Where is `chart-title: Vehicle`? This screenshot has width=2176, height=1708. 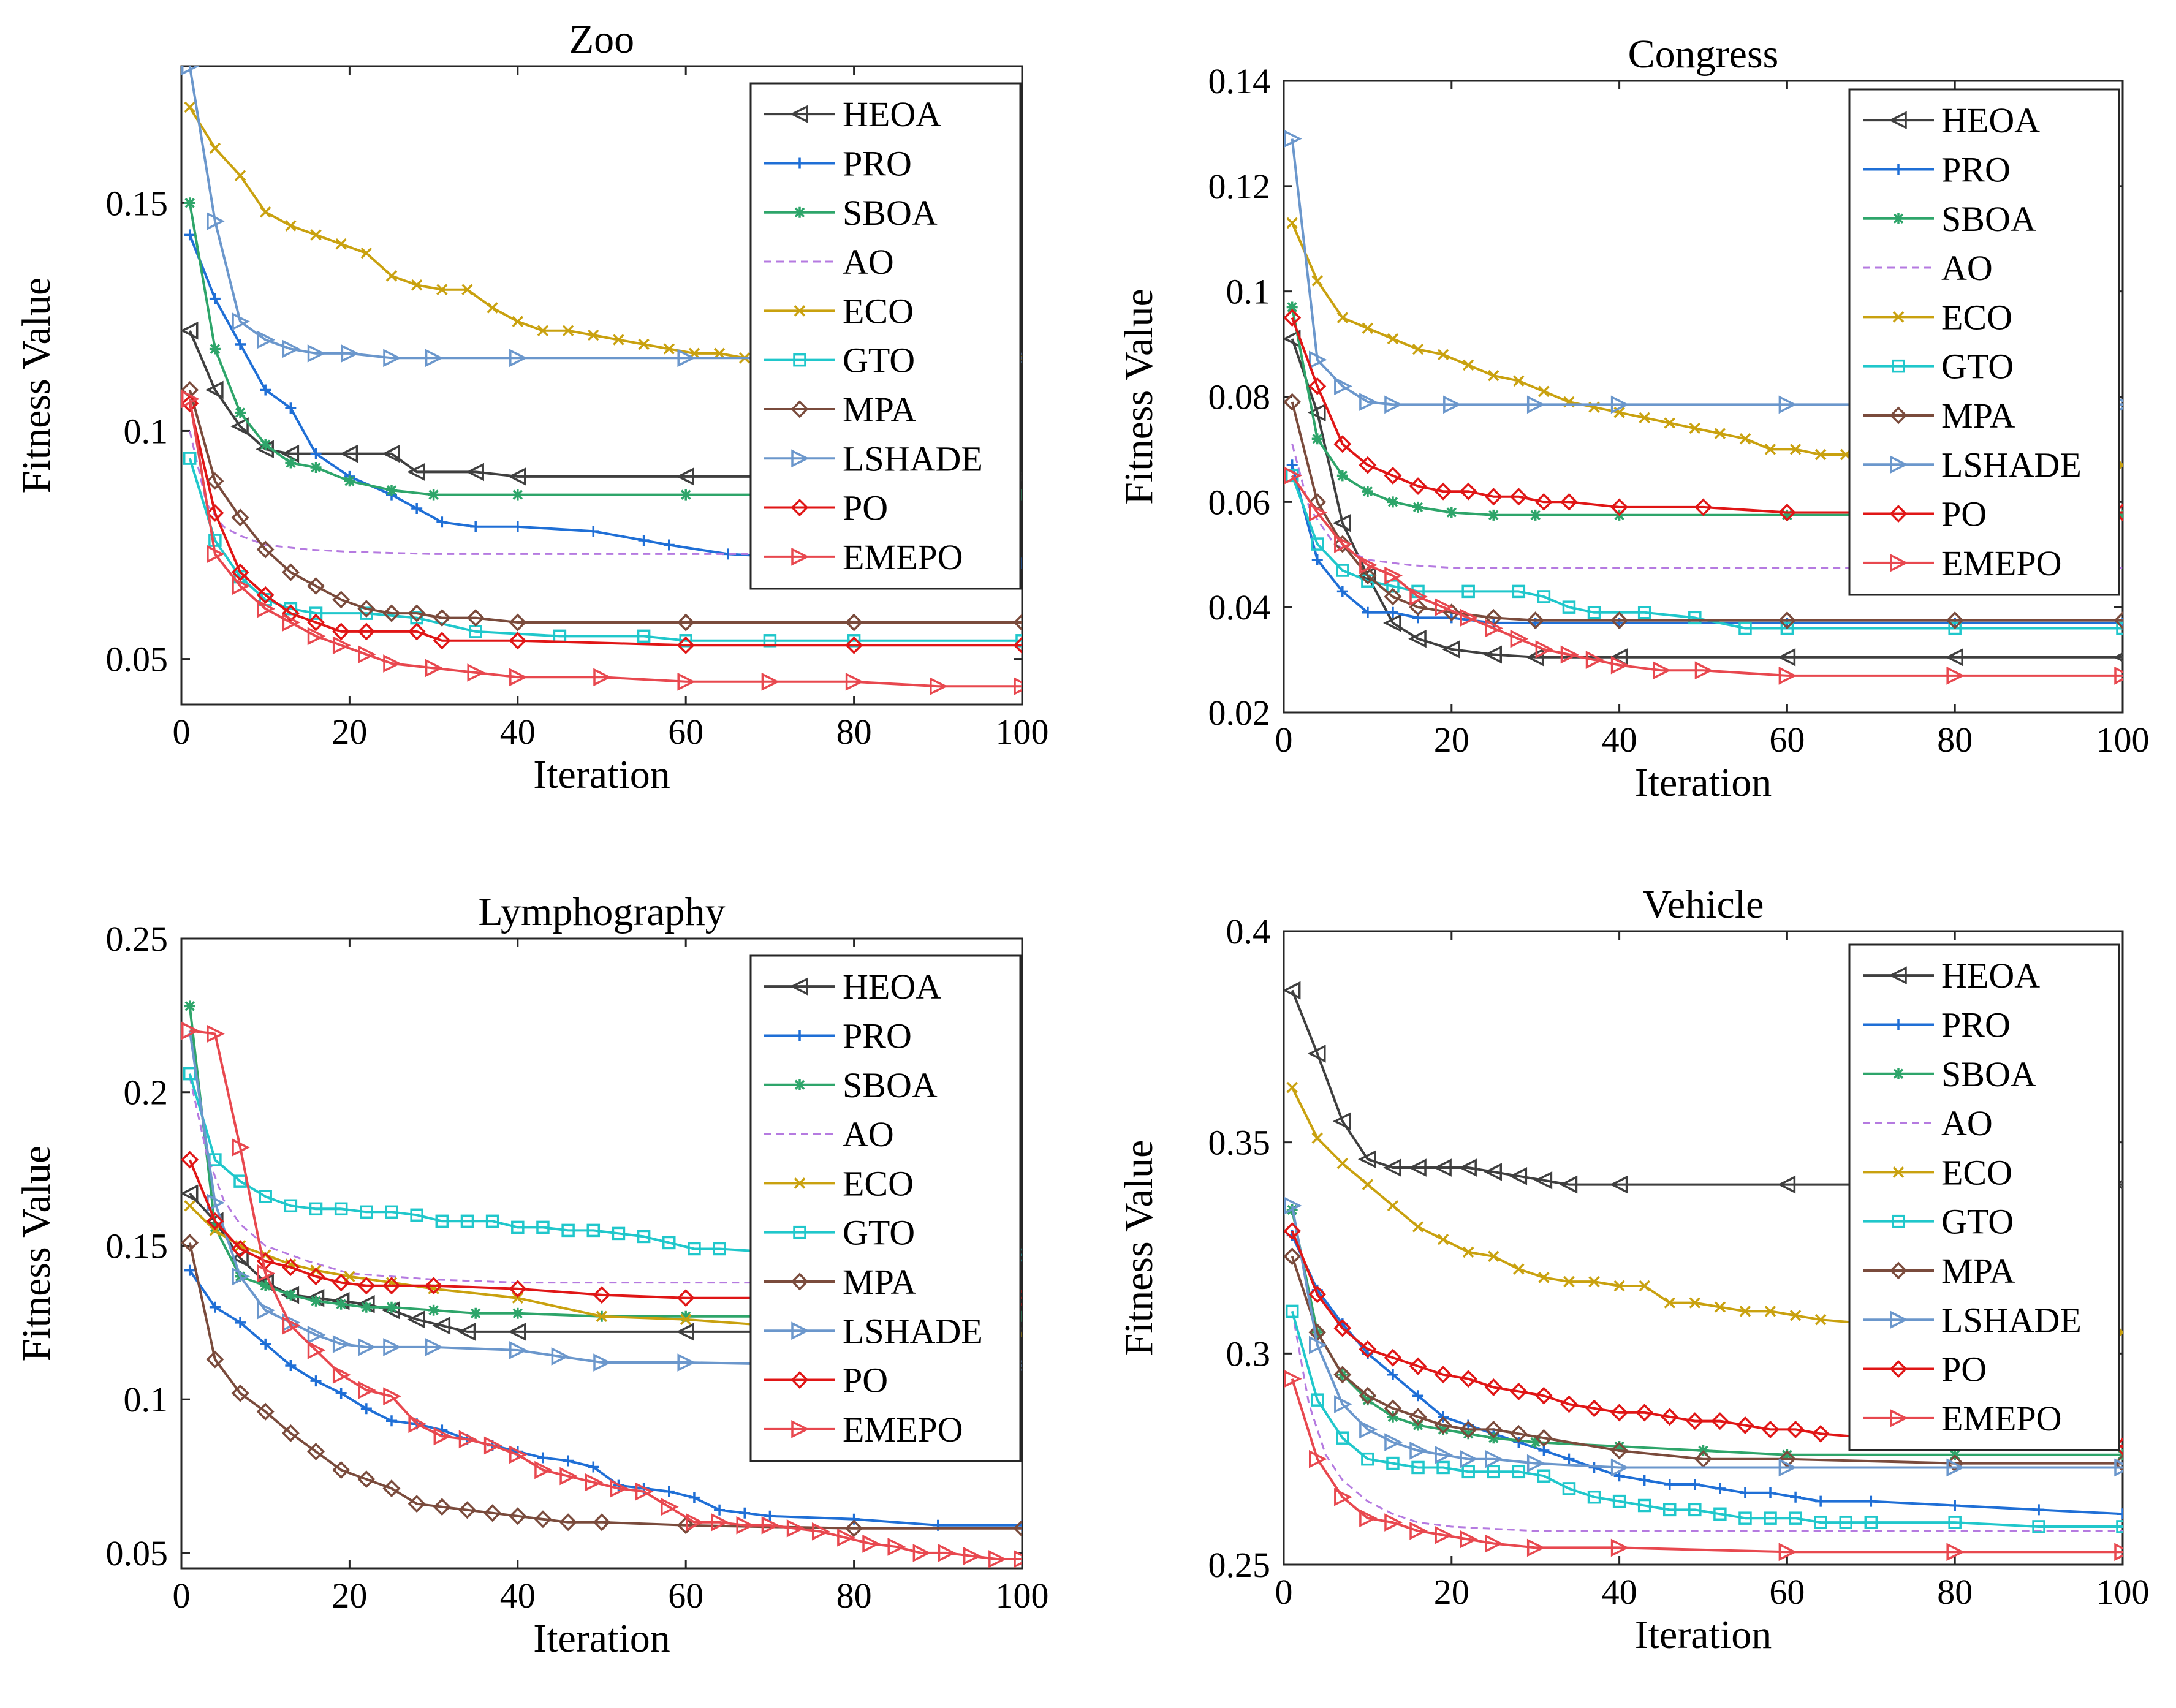
chart-title: Vehicle is located at coordinates (1703, 904).